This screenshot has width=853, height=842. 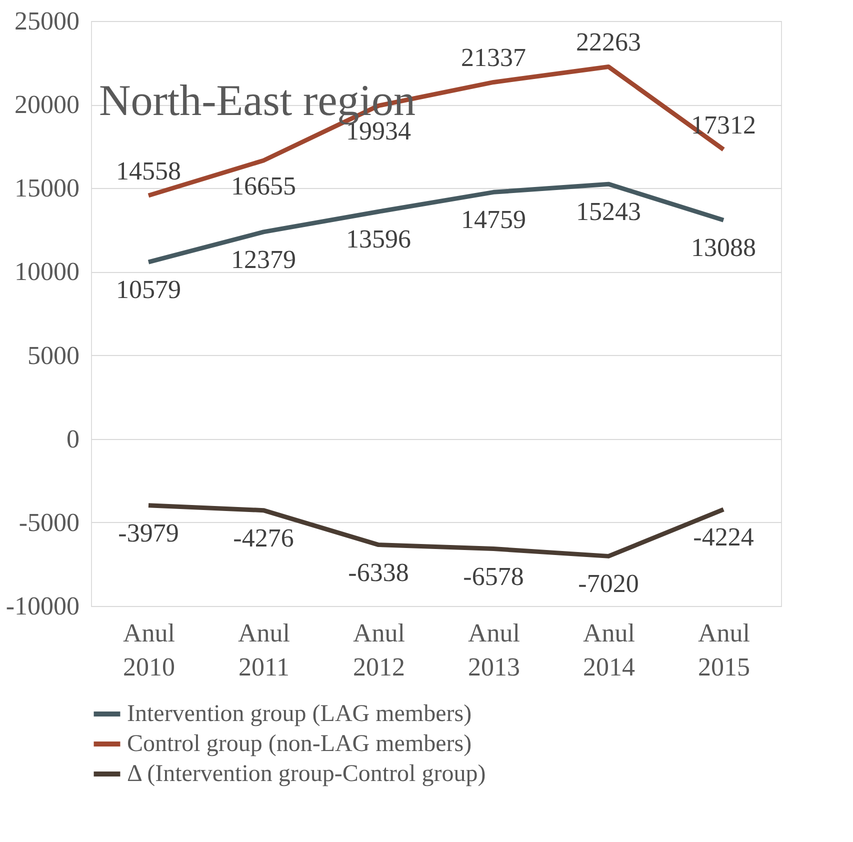 I want to click on y-tick-label: 25000, so click(x=47, y=21).